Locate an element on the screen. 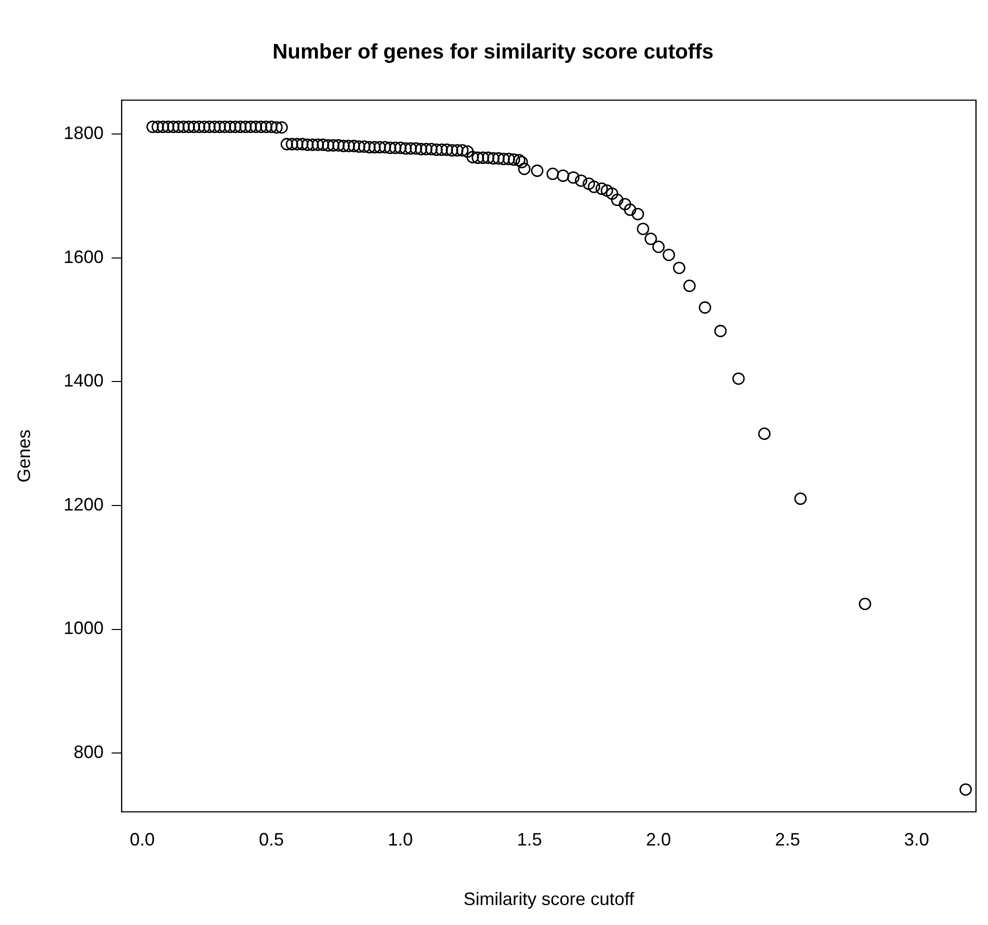 The height and width of the screenshot is (925, 988). chart-title: Number of genes for similarity score cutoffs is located at coordinates (493, 52).